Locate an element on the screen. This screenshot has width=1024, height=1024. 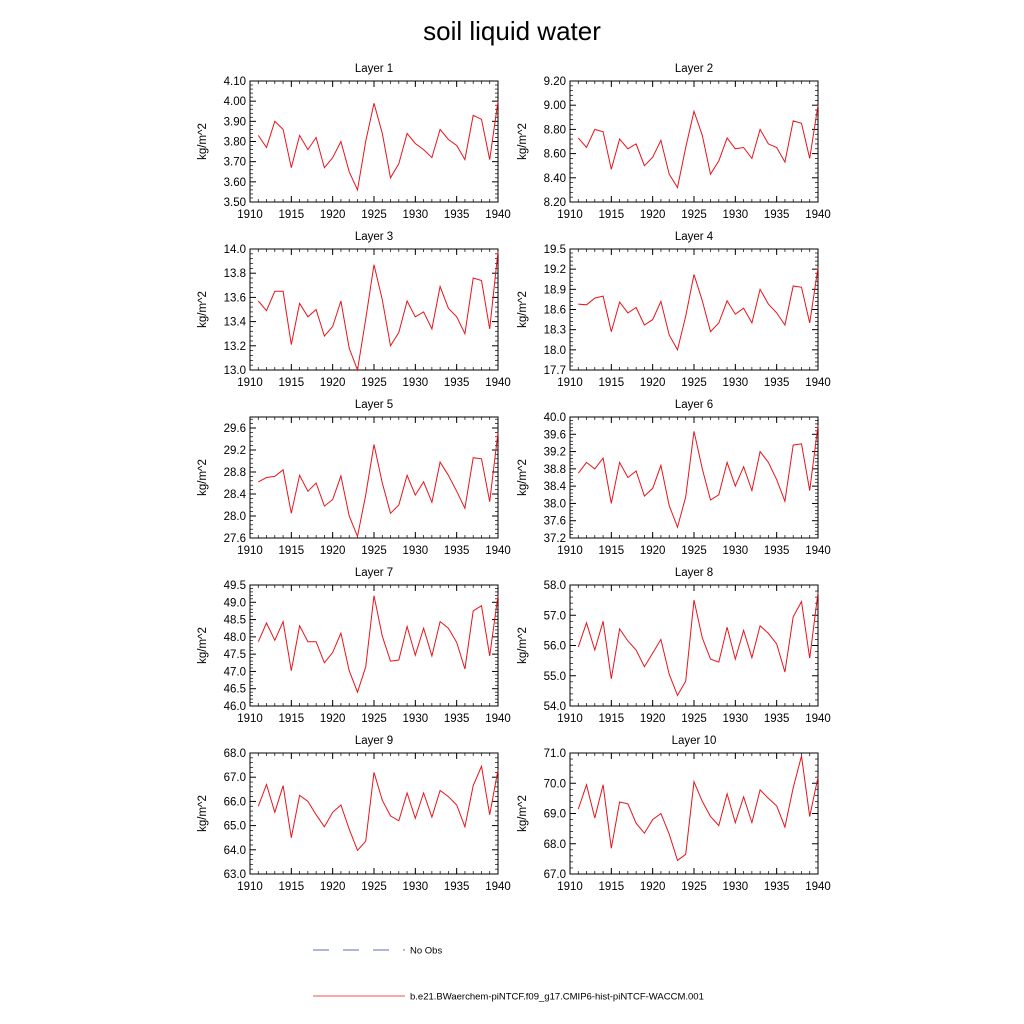
y-tick-label: 19.5 is located at coordinates (555, 250).